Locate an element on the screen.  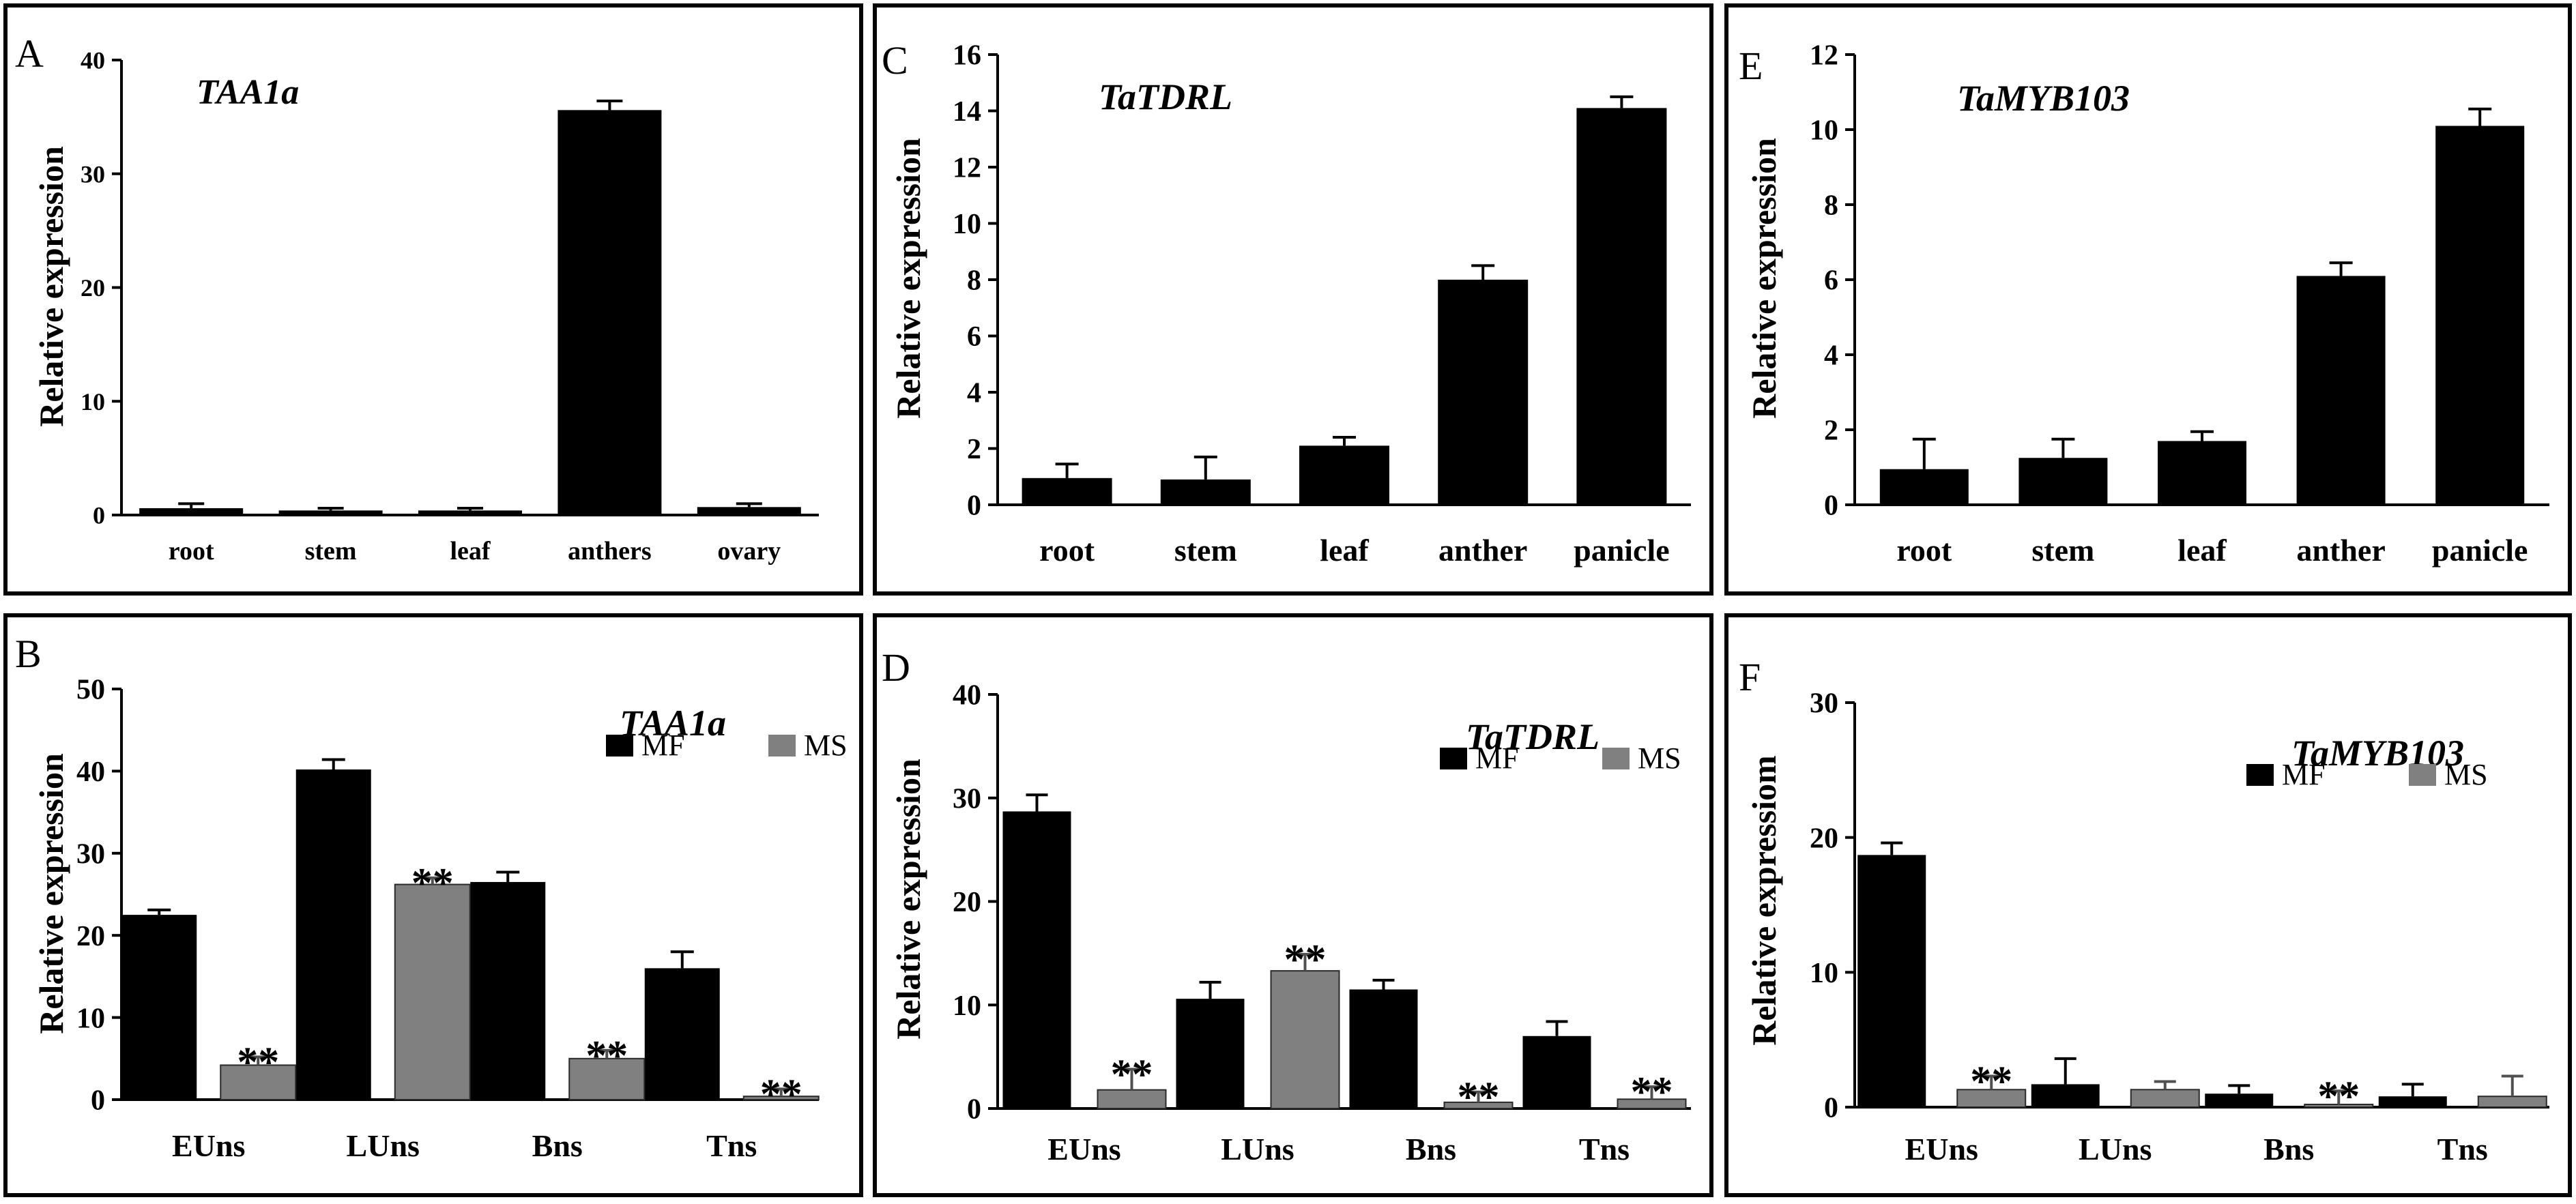
panel-letter-a: A is located at coordinates (29, 53).